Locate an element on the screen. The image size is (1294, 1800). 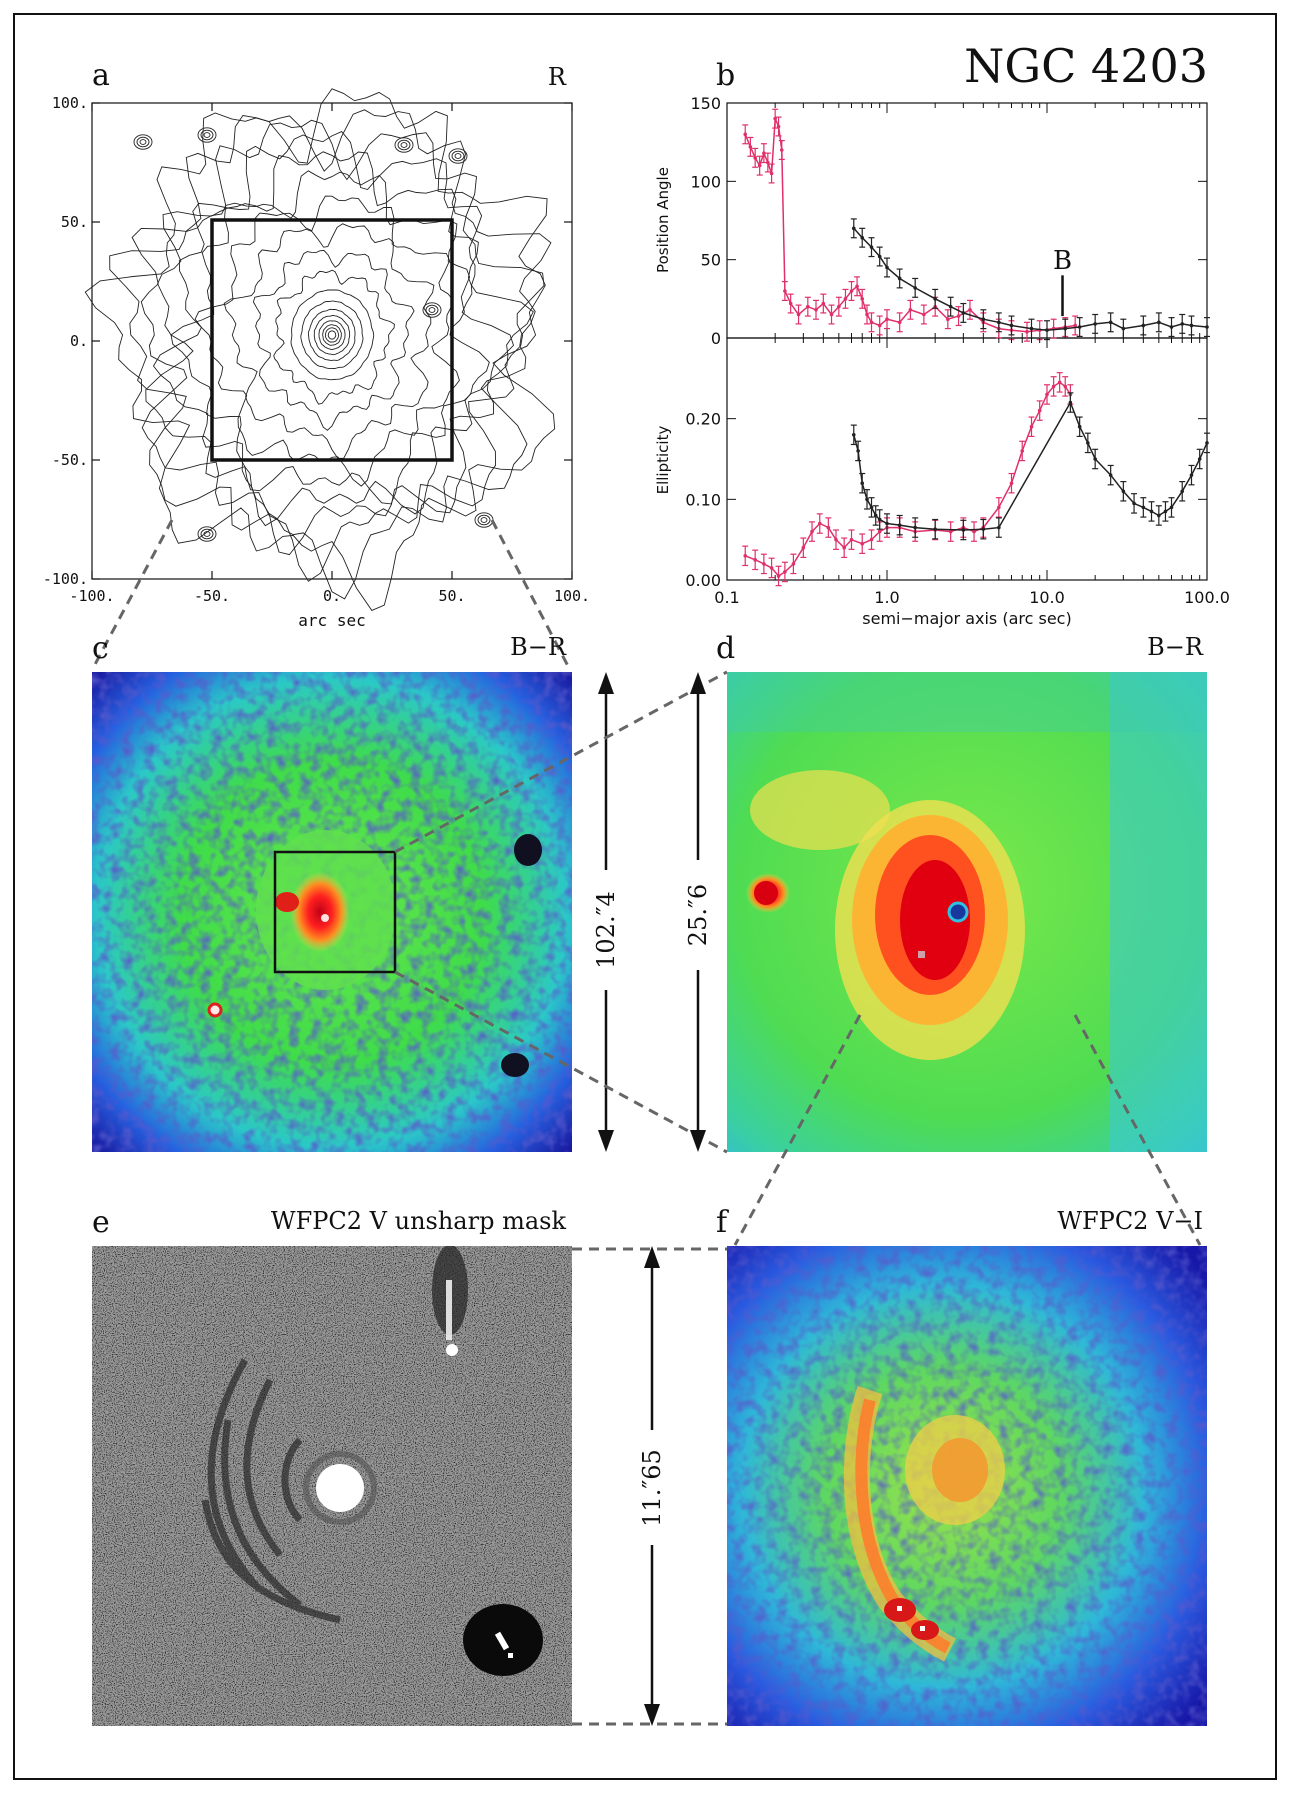
alignment-guides-e-f is located at coordinates (649, 1486).